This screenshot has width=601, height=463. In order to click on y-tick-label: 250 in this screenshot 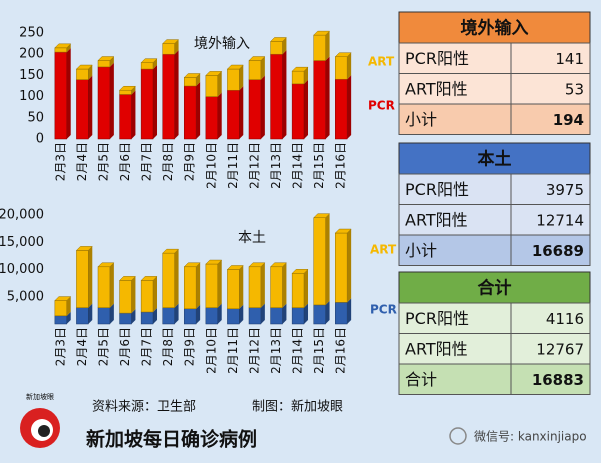, I will do `click(31, 33)`.